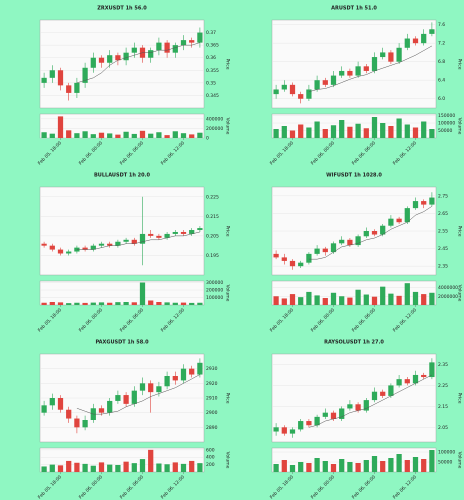  What do you see at coordinates (354, 343) in the screenshot?
I see `chart-title: RAYSOLUSDT 1h 27.0` at bounding box center [354, 343].